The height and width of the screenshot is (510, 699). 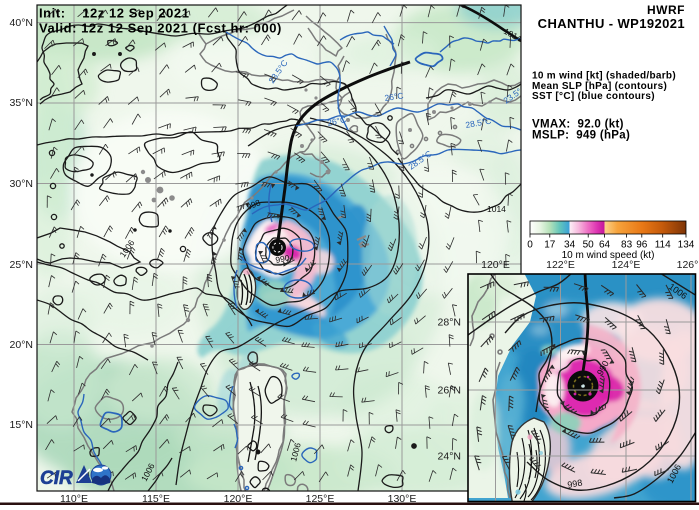 I want to click on svg-text: 10 m wind speed (kt), so click(x=608, y=255).